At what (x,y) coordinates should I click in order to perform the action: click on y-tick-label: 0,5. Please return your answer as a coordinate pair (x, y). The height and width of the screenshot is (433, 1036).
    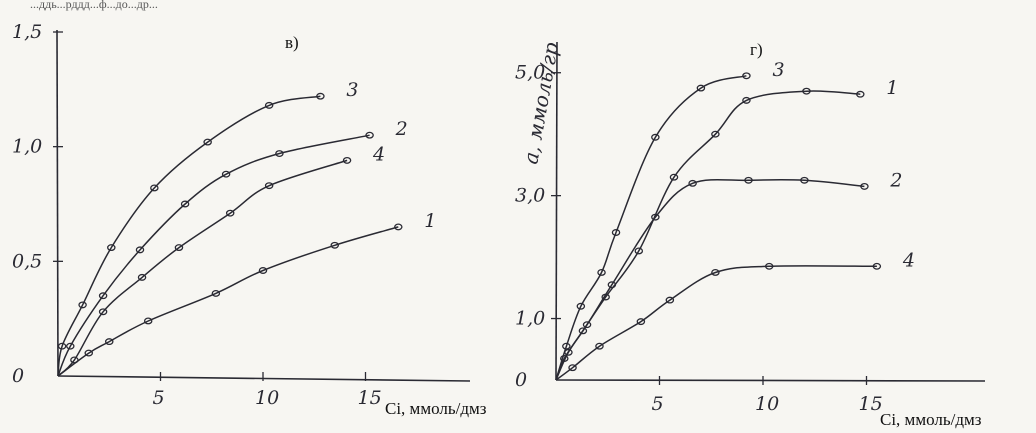
    Looking at the image, I should click on (27, 261).